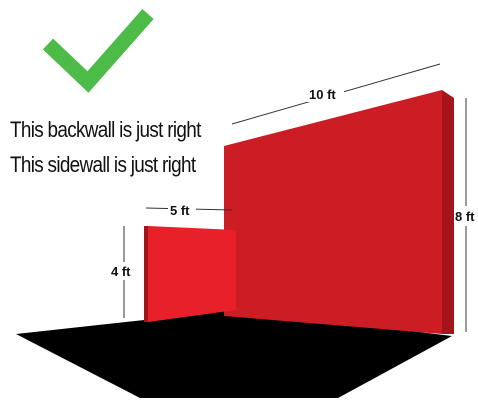 This screenshot has height=400, width=478. I want to click on sidewall-height-label: 4 ft, so click(121, 271).